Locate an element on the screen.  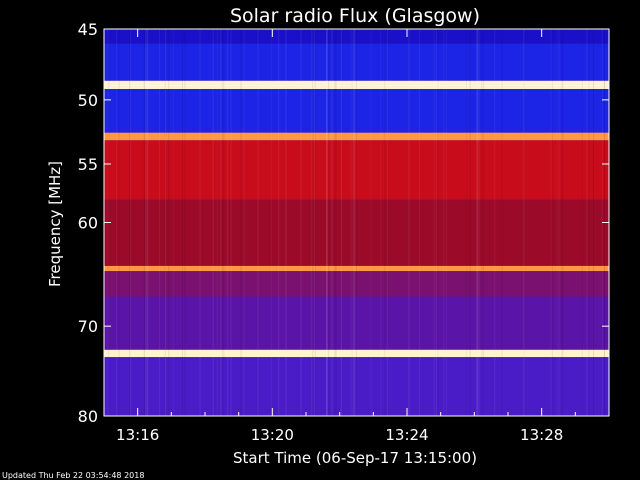
y-tick-label: 60 is located at coordinates (88, 223).